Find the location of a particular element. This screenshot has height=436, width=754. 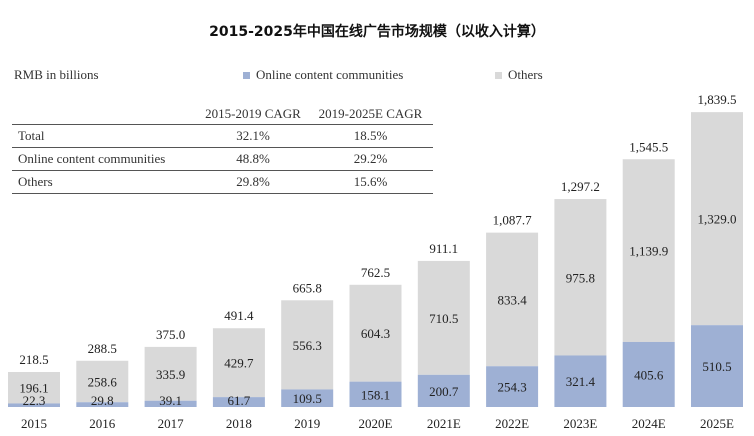

bar-label-others: 258.6 is located at coordinates (103, 381).